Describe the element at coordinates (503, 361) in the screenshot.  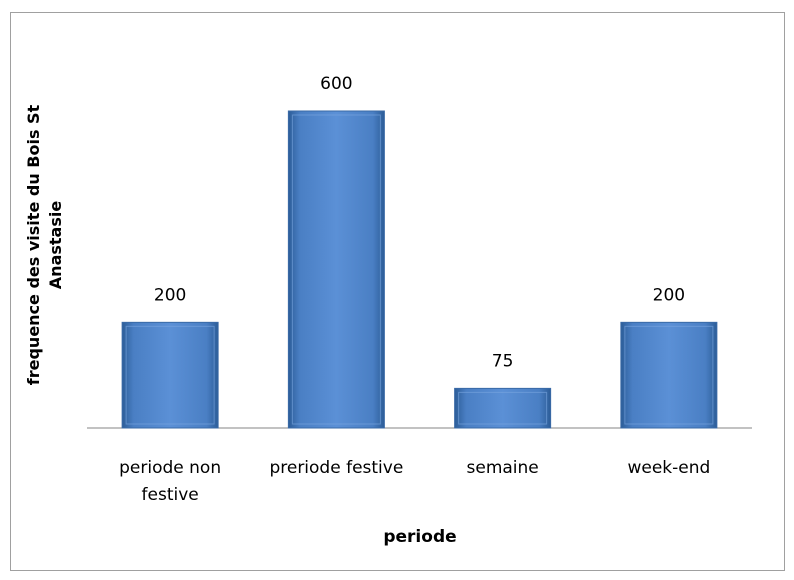
I see `data-label: 75` at that location.